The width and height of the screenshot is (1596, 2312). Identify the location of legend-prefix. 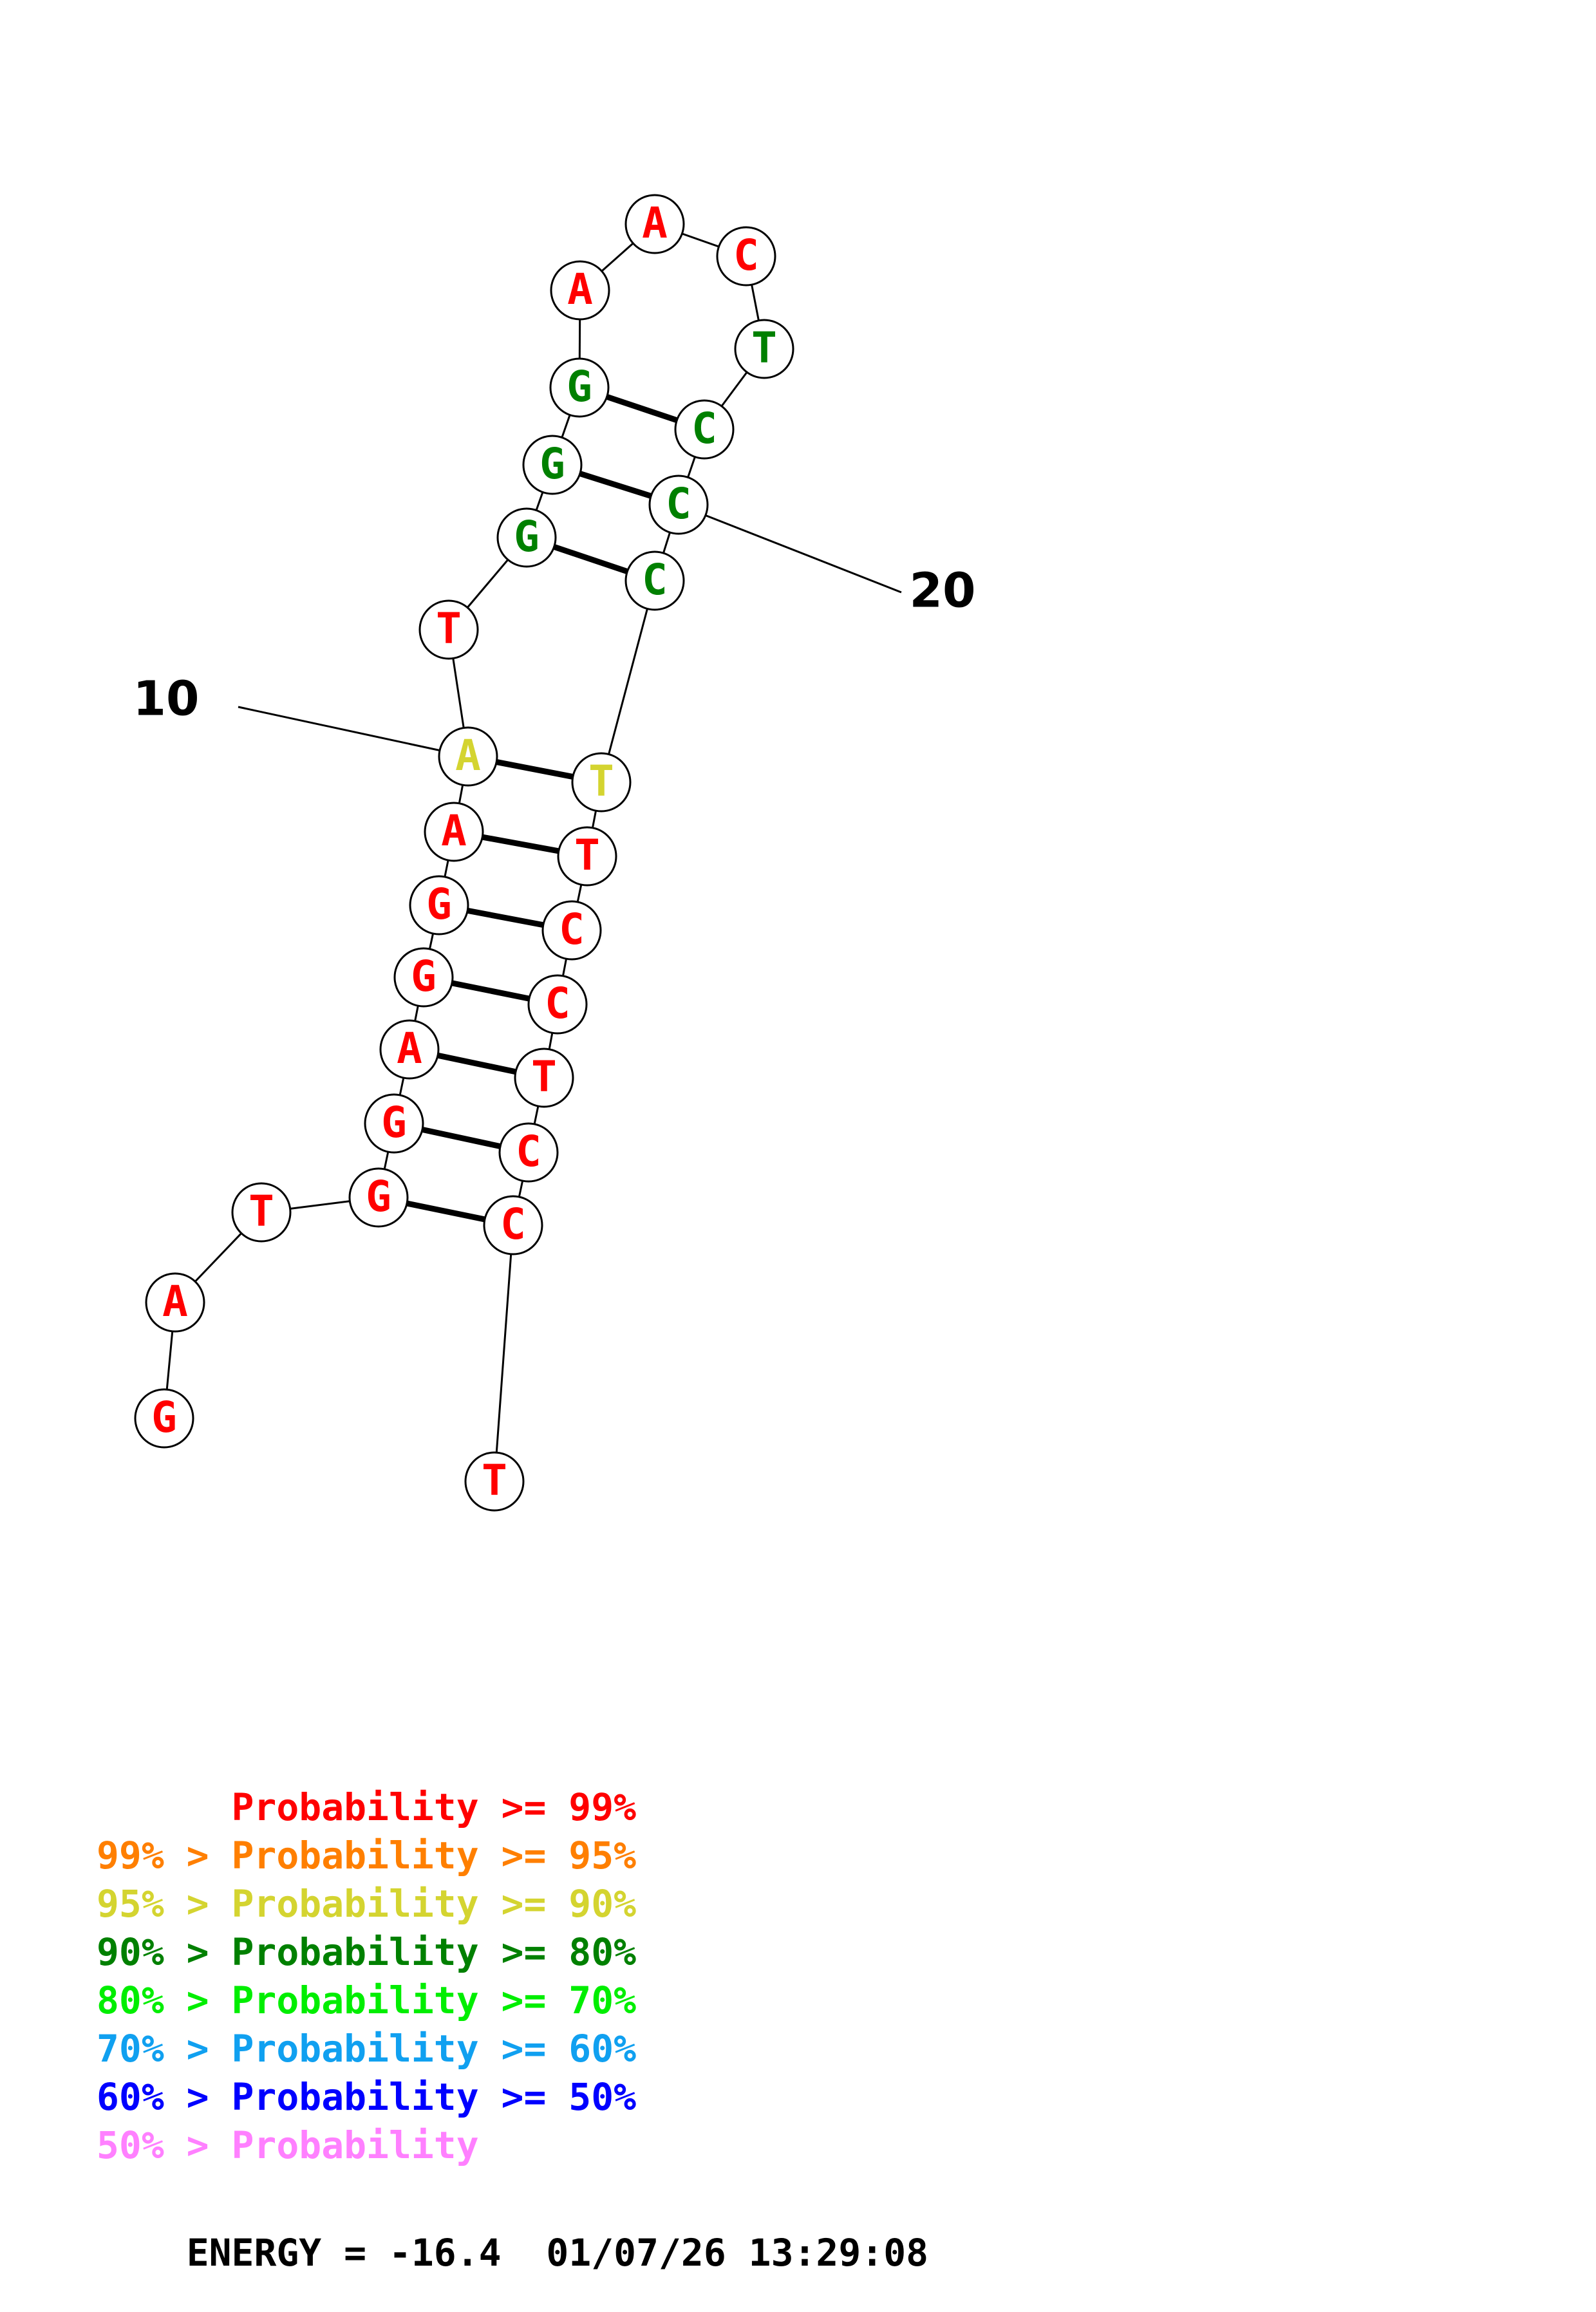
(164, 1807).